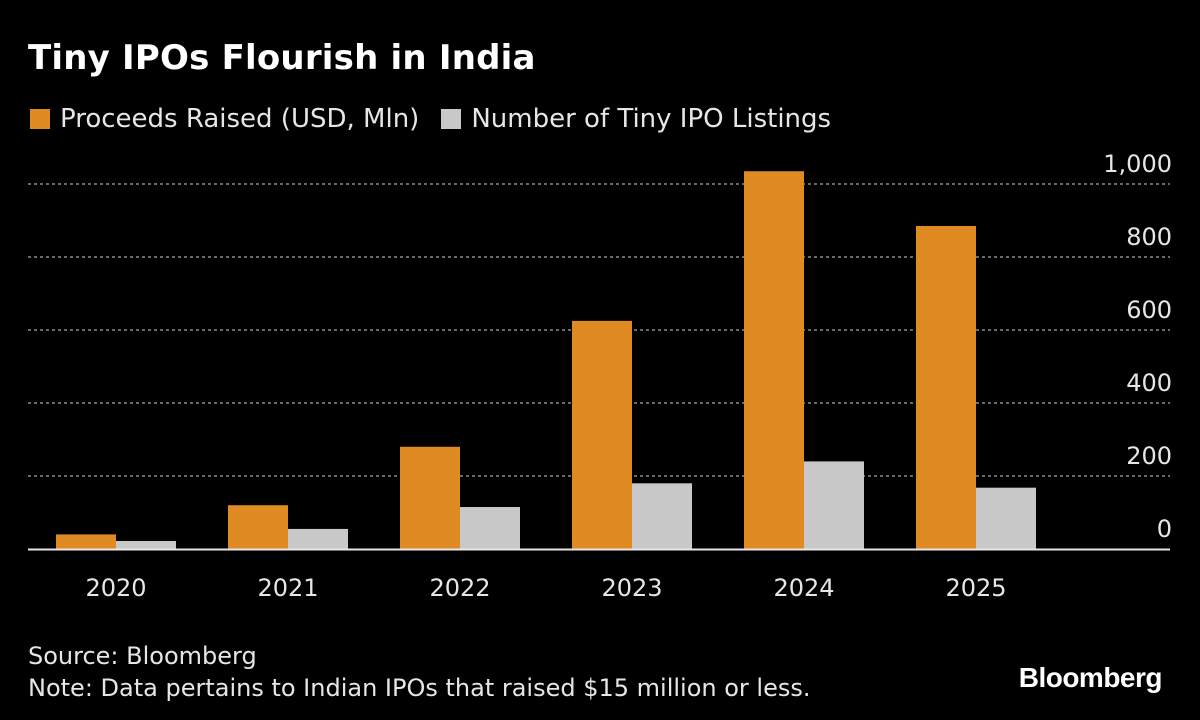 The height and width of the screenshot is (720, 1200). Describe the element at coordinates (1149, 237) in the screenshot. I see `y-tick-label: 800` at that location.